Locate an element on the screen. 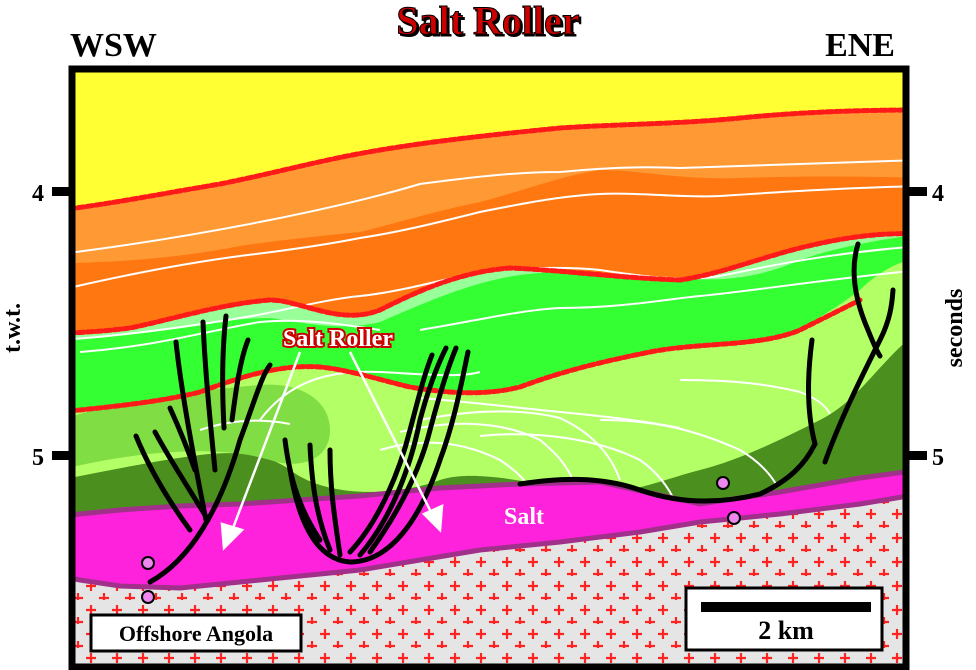 Image resolution: width=976 pixels, height=670 pixels. direction-left-label: WSW is located at coordinates (113, 45).